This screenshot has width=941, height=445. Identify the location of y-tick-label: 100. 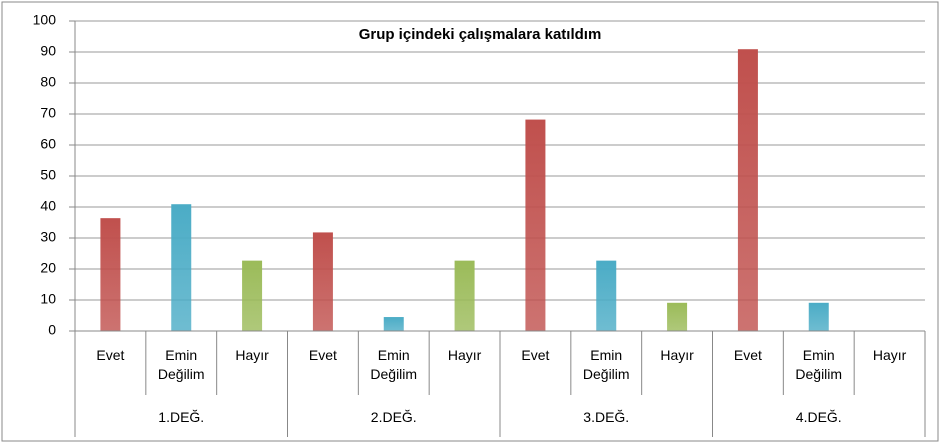
(45, 20).